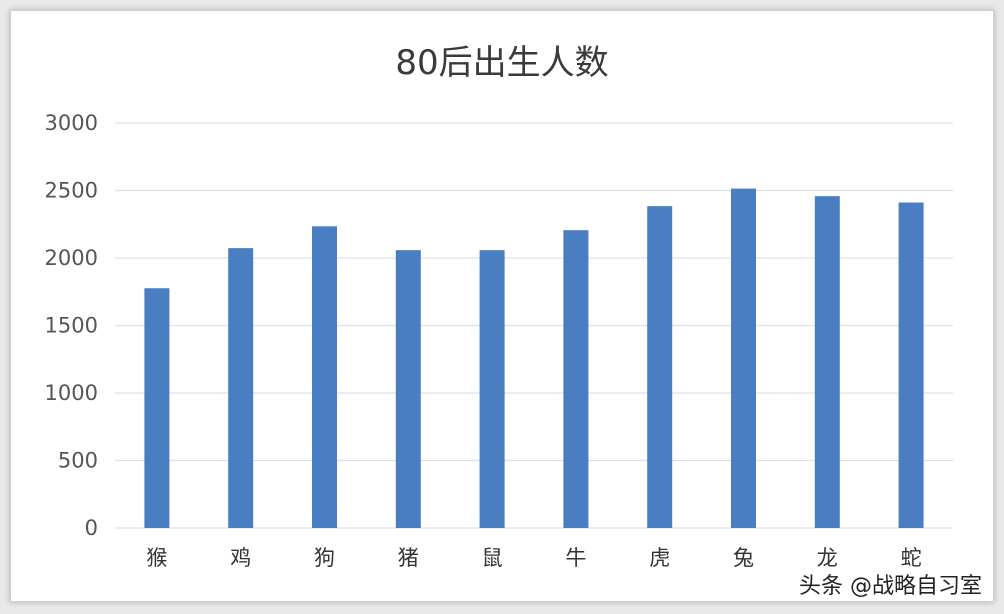  Describe the element at coordinates (659, 558) in the screenshot. I see `x-tick-label: 虎` at that location.